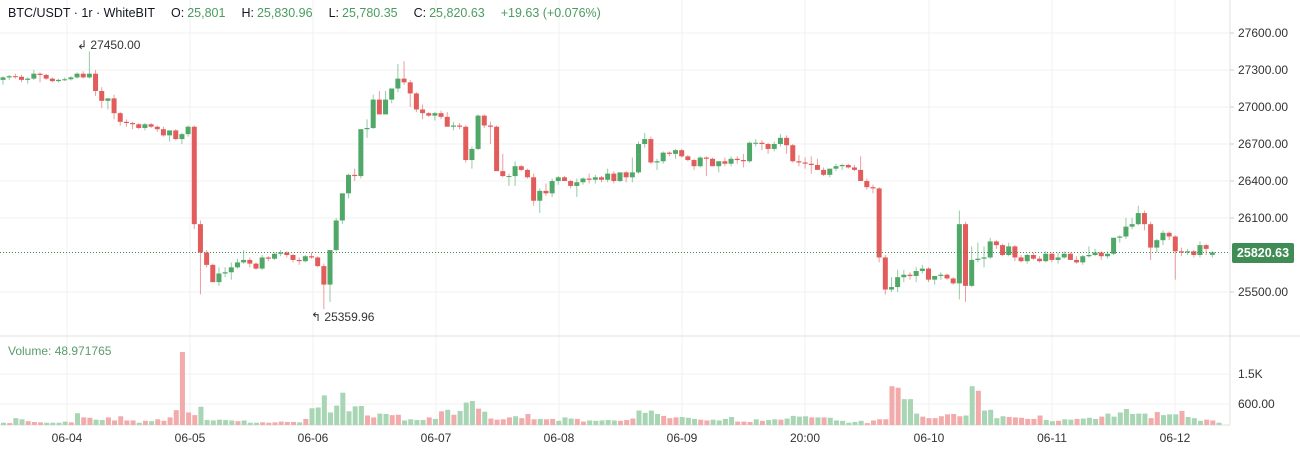 Image resolution: width=1300 pixels, height=450 pixels. Describe the element at coordinates (67, 438) in the screenshot. I see `x-axis-label: 06-04` at that location.